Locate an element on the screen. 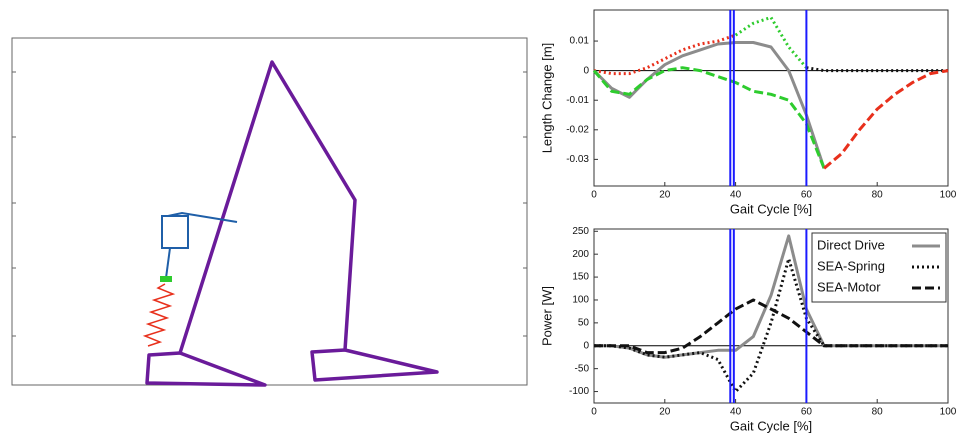 The width and height of the screenshot is (956, 433). y-tick-label: 150 is located at coordinates (580, 277).